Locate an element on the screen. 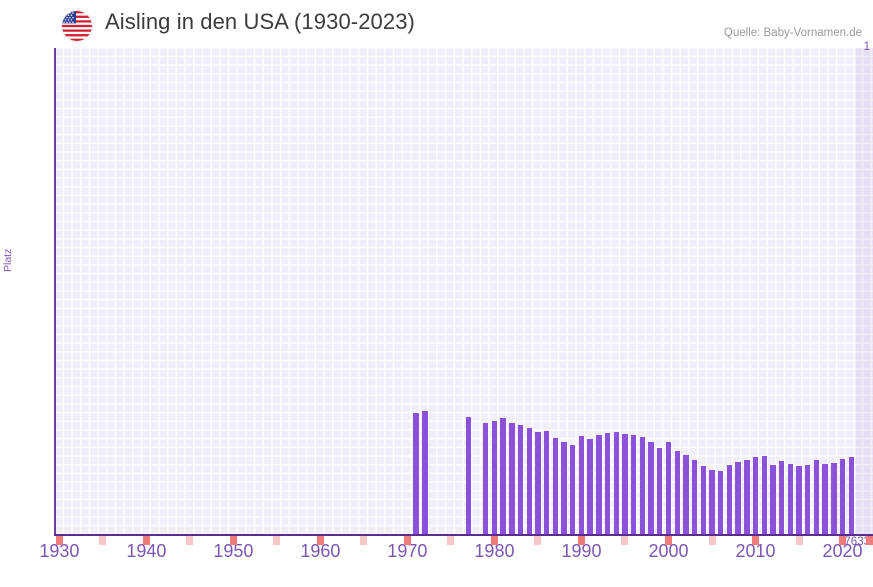 This screenshot has width=873, height=587. x-axis-tick-label: 1930 is located at coordinates (59, 551).